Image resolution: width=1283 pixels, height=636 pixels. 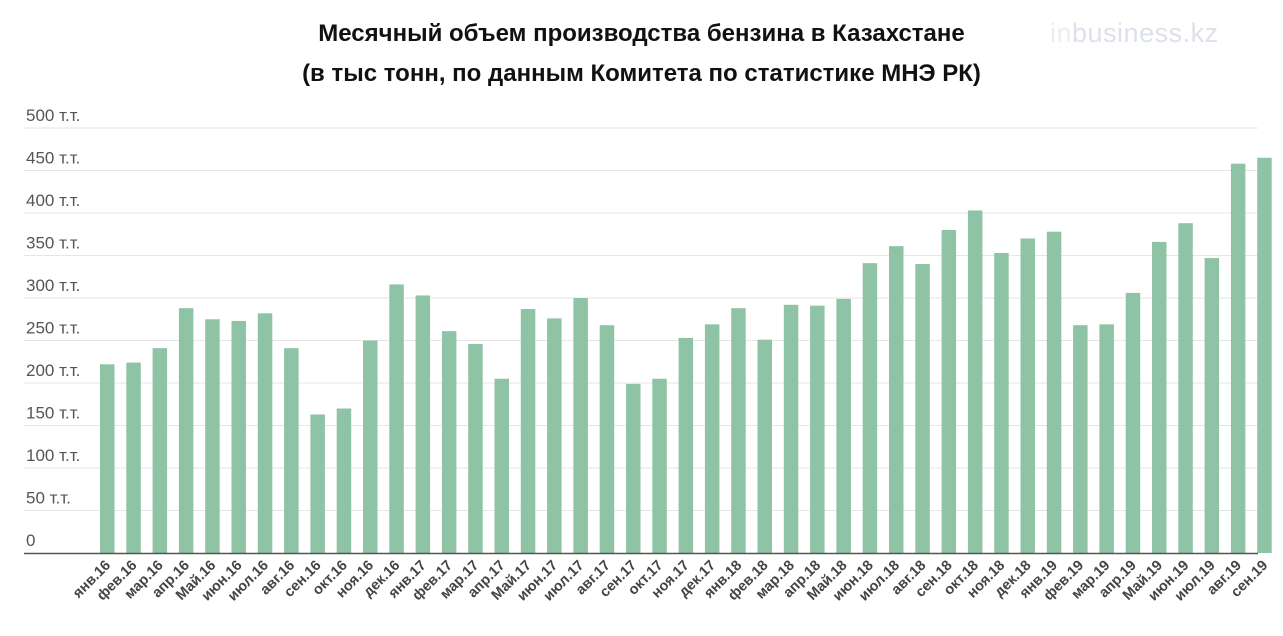 What do you see at coordinates (53, 285) in the screenshot?
I see `y-tick-label: 300 т.т.` at bounding box center [53, 285].